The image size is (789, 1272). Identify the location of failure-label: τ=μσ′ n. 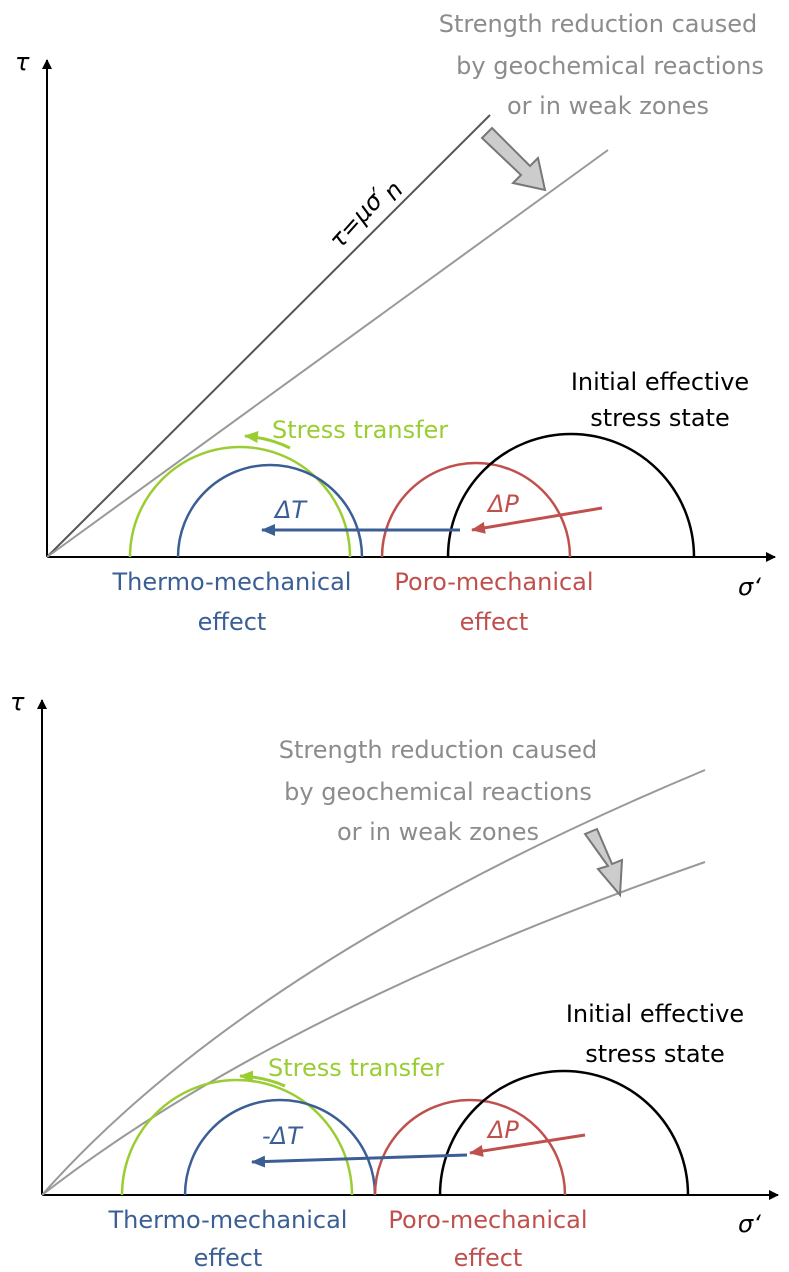
(366, 215).